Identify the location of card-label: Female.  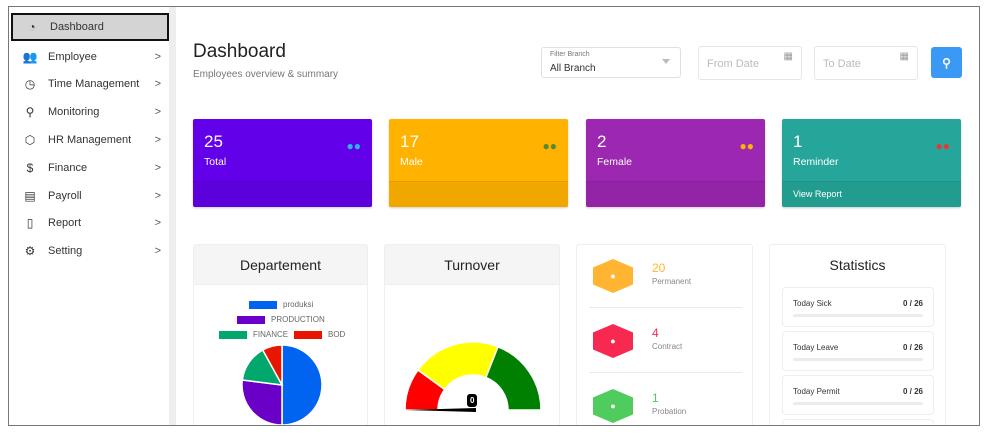
(615, 162).